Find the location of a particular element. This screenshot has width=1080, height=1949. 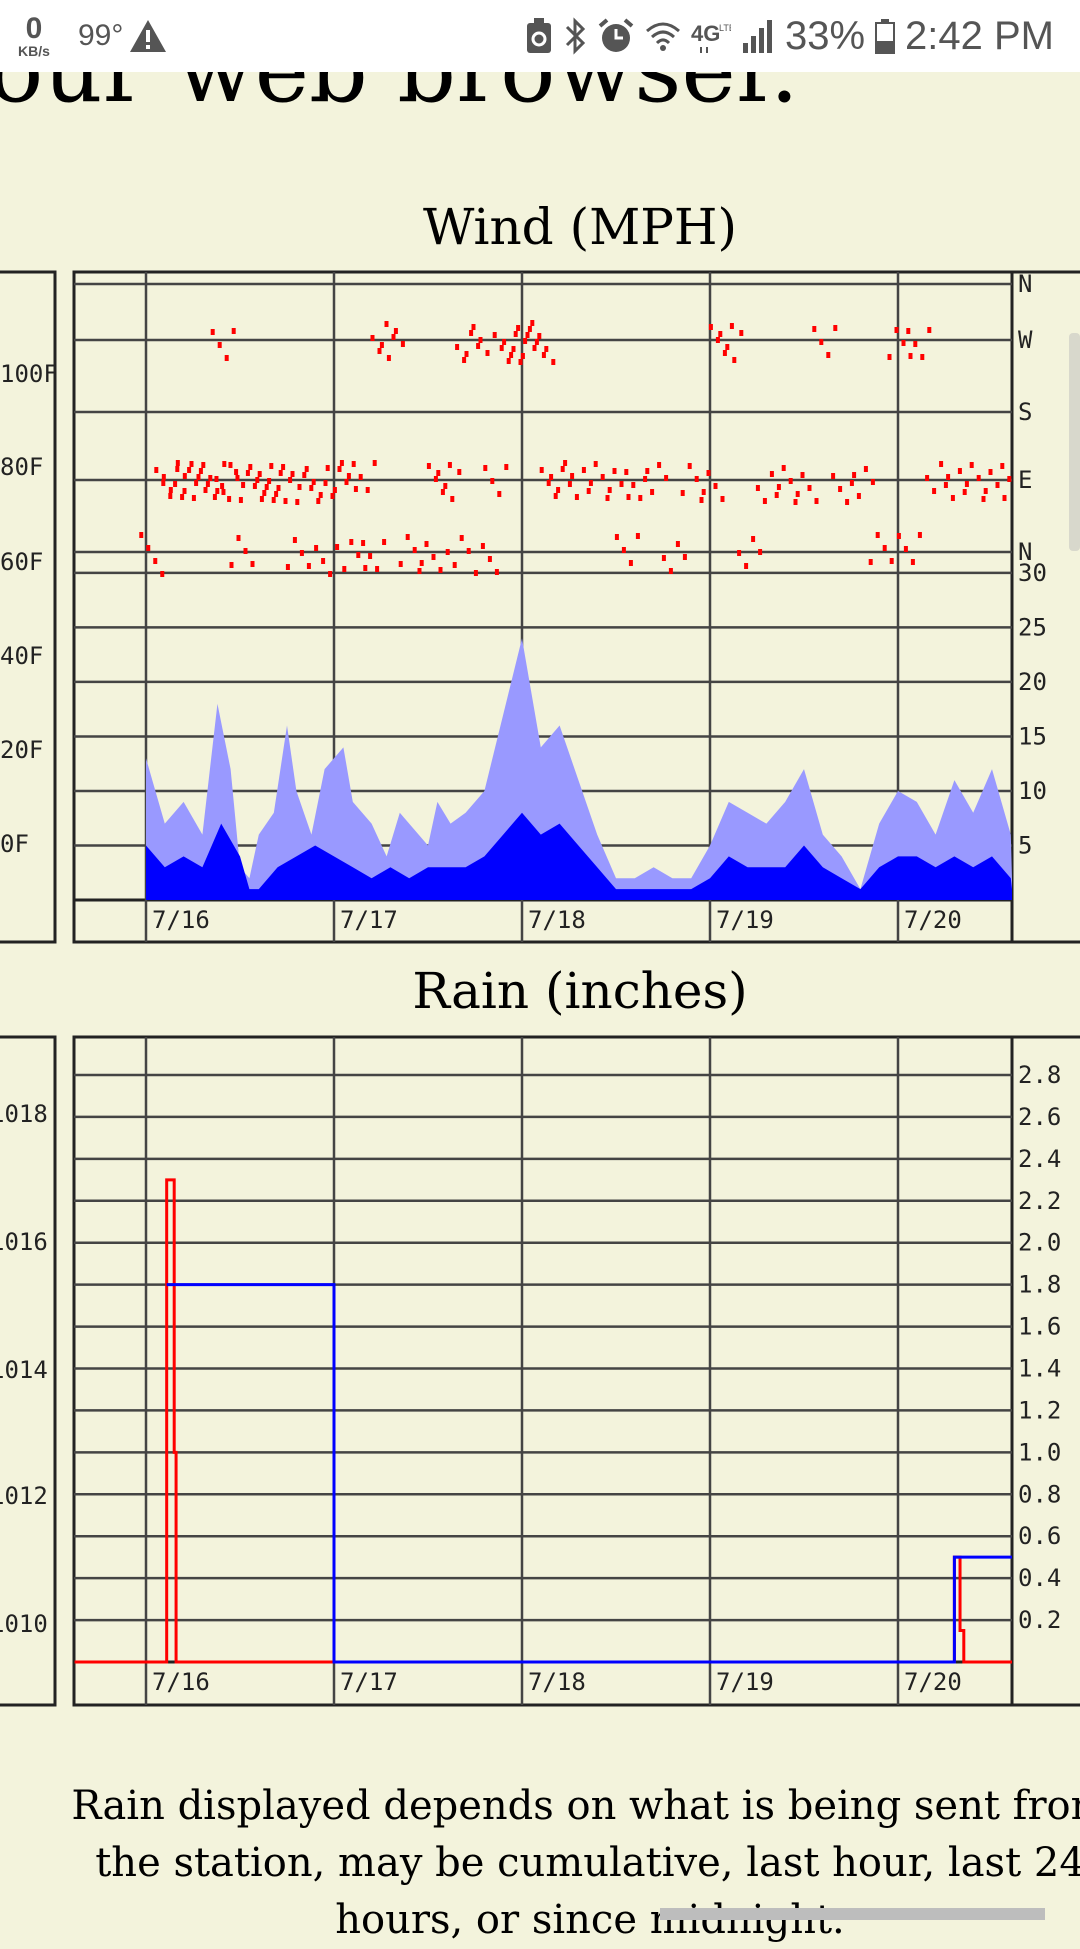

rain-axis-label: 2.0 is located at coordinates (1039, 1243).